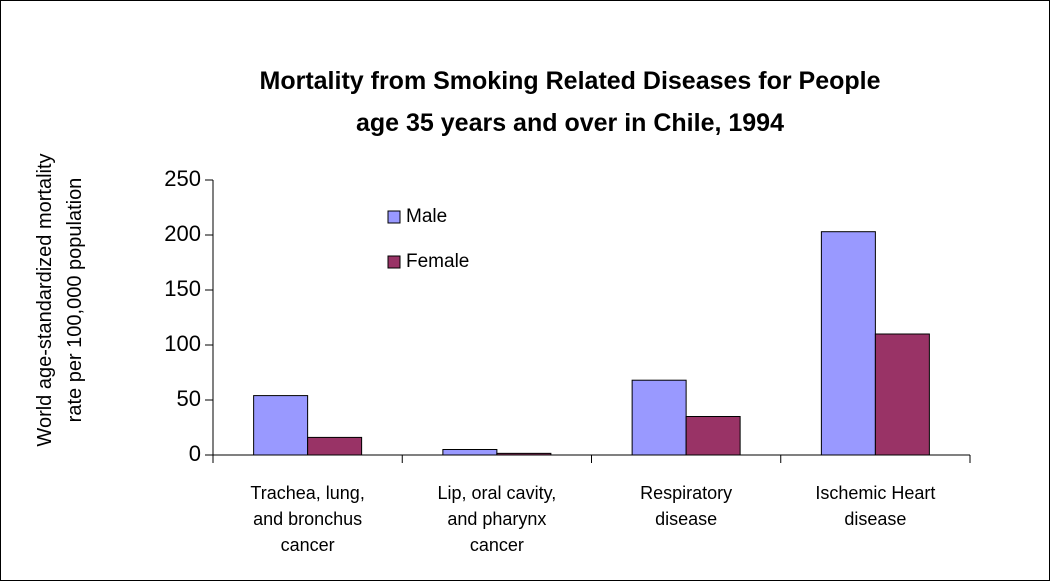  I want to click on legend-label: Male, so click(426, 216).